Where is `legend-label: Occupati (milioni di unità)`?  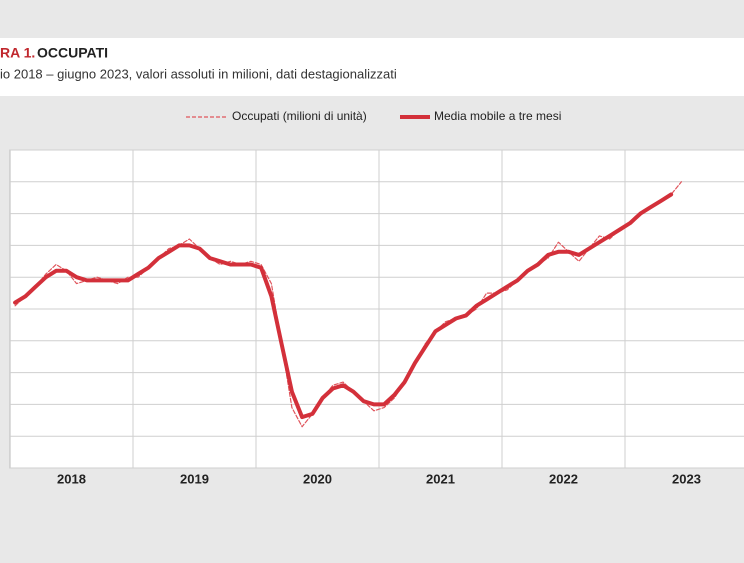 legend-label: Occupati (milioni di unità) is located at coordinates (299, 116).